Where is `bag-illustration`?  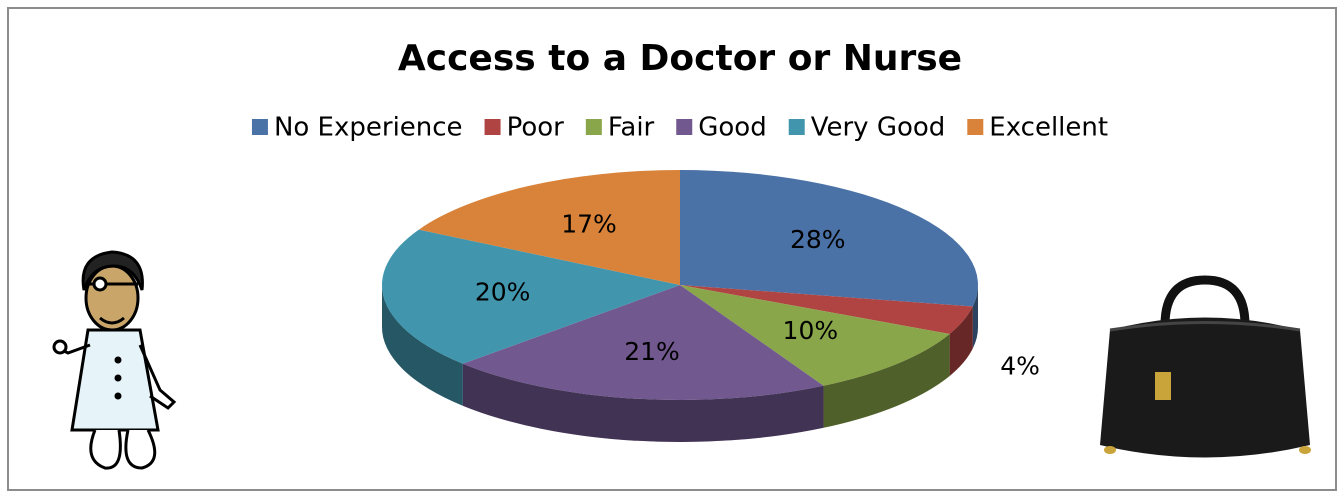 bag-illustration is located at coordinates (1205, 366).